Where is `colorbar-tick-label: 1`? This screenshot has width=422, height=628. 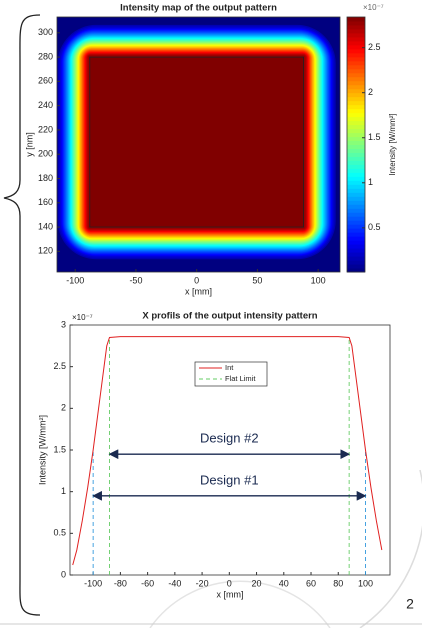 colorbar-tick-label: 1 is located at coordinates (370, 182).